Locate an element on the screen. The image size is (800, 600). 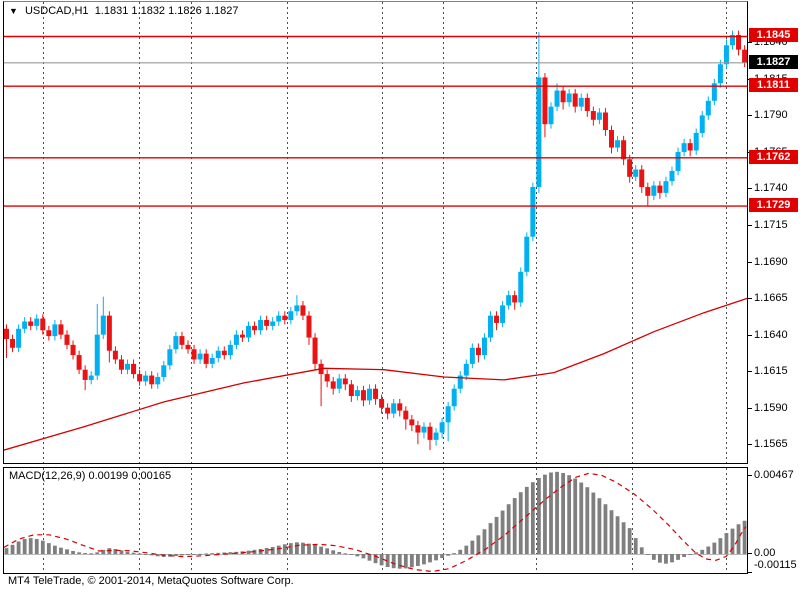
price-tick-label: 1.1740 is located at coordinates (771, 188).